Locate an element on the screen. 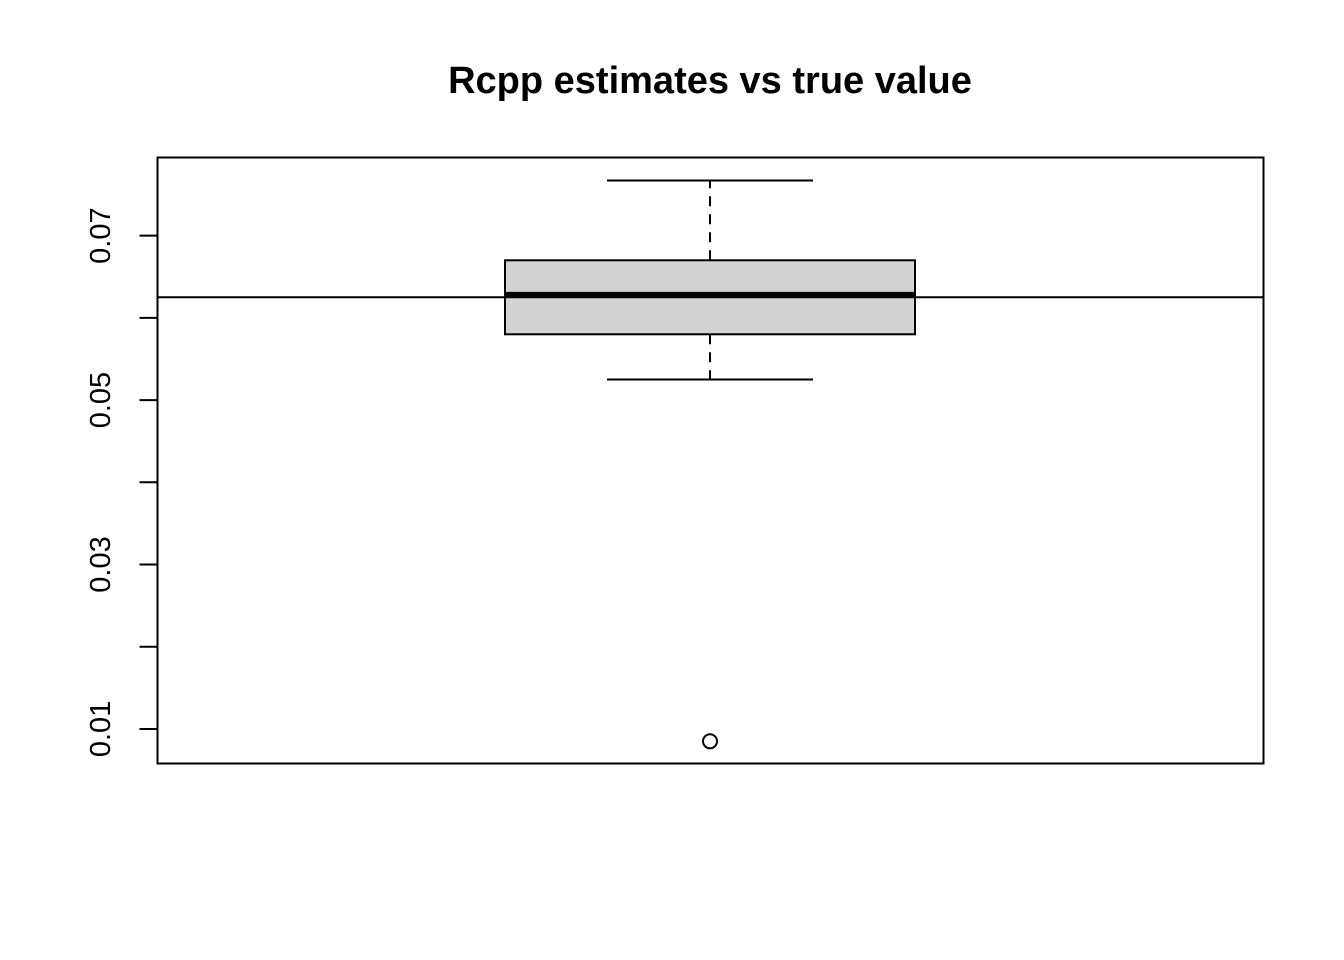 This screenshot has width=1344, height=960. y-tick-label: 0.07 is located at coordinates (101, 235).